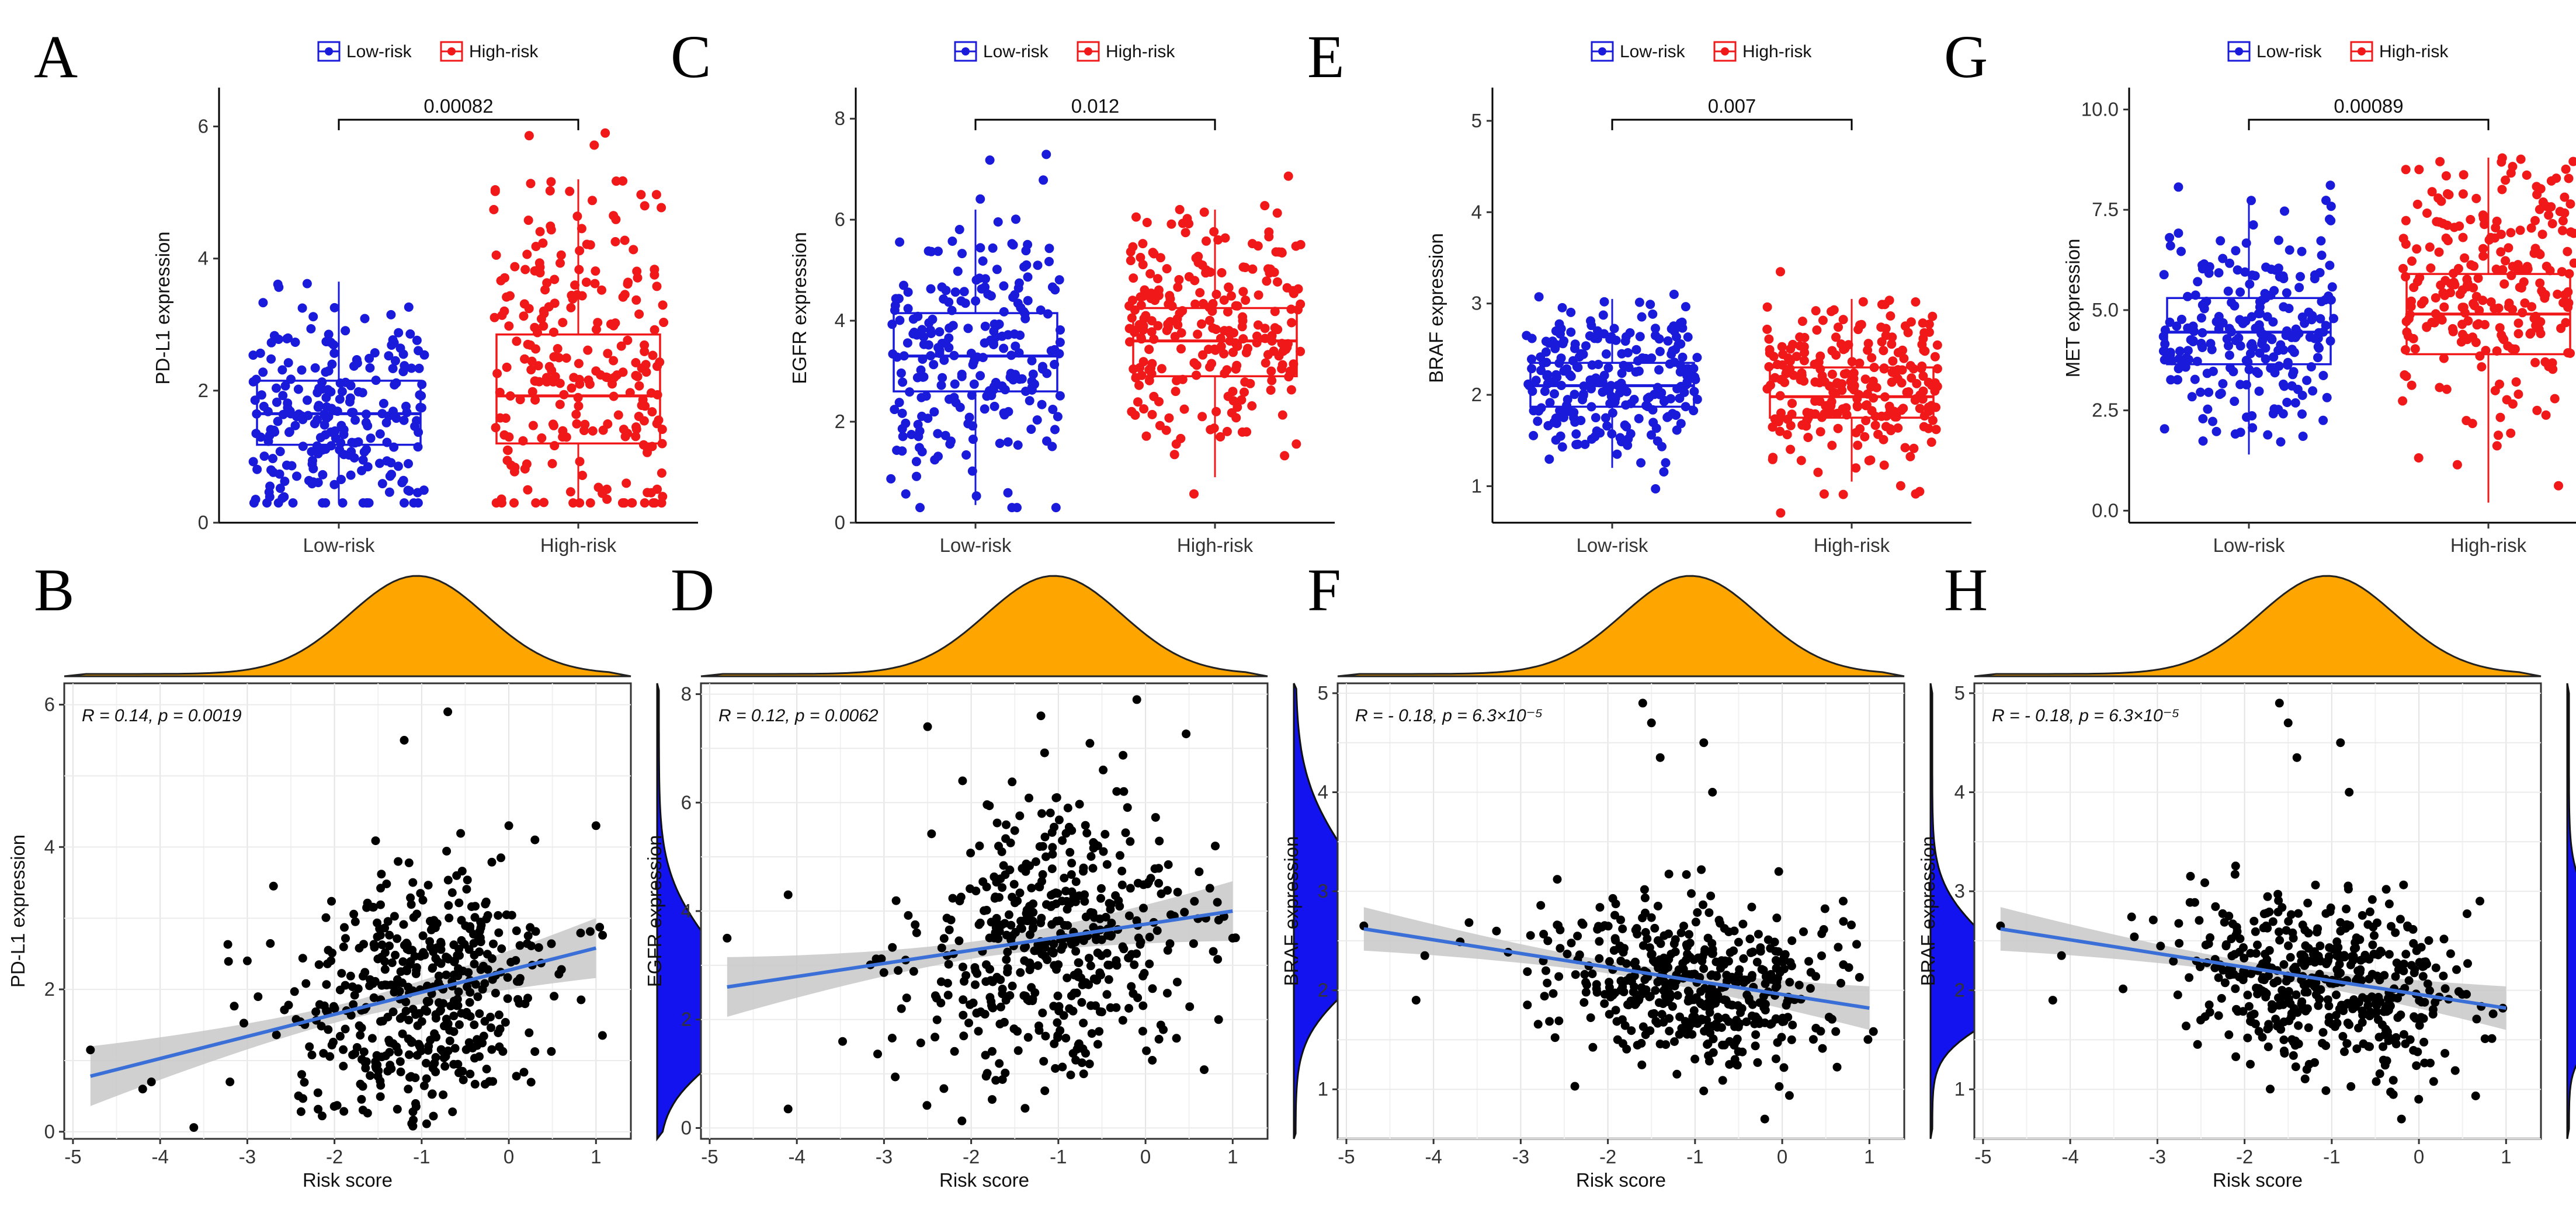  Describe the element at coordinates (56, 57) in the screenshot. I see `panel-letter: A` at that location.